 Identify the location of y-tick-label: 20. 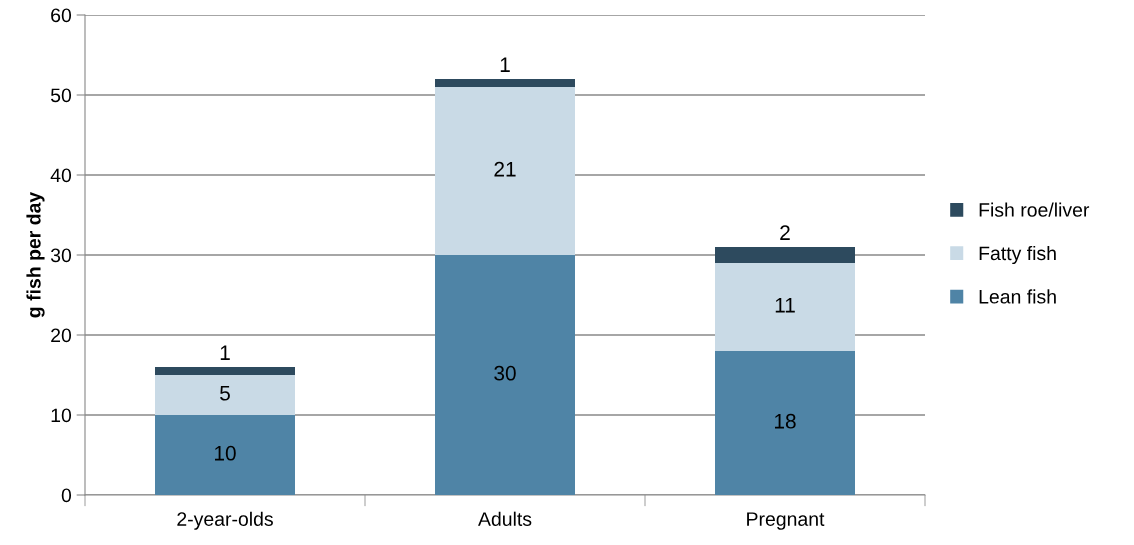
(61, 335).